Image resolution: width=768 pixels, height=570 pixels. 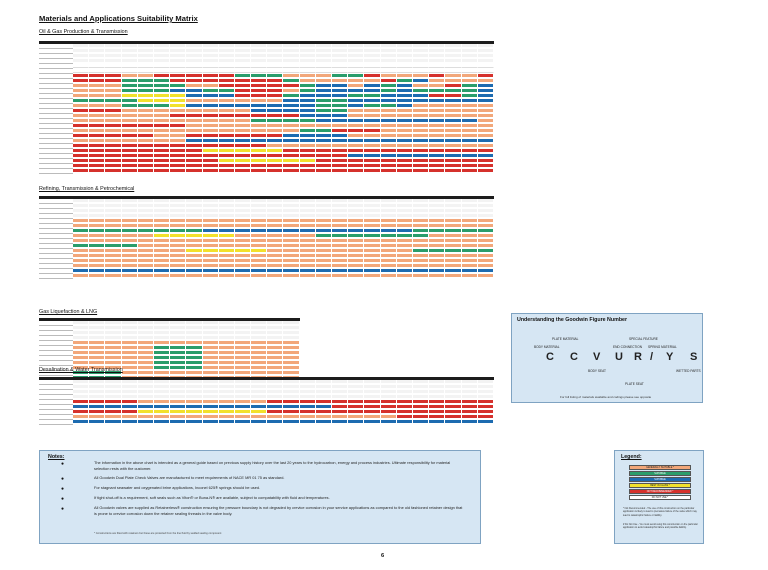 I want to click on legend-swatch: BEST IN CLASS *, so click(x=660, y=485).